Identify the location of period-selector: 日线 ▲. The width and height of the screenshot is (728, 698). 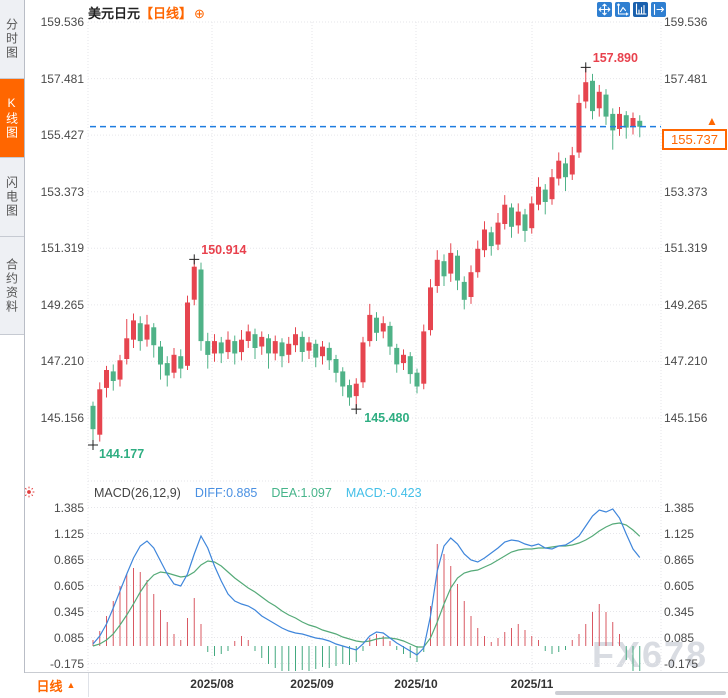
(56, 685).